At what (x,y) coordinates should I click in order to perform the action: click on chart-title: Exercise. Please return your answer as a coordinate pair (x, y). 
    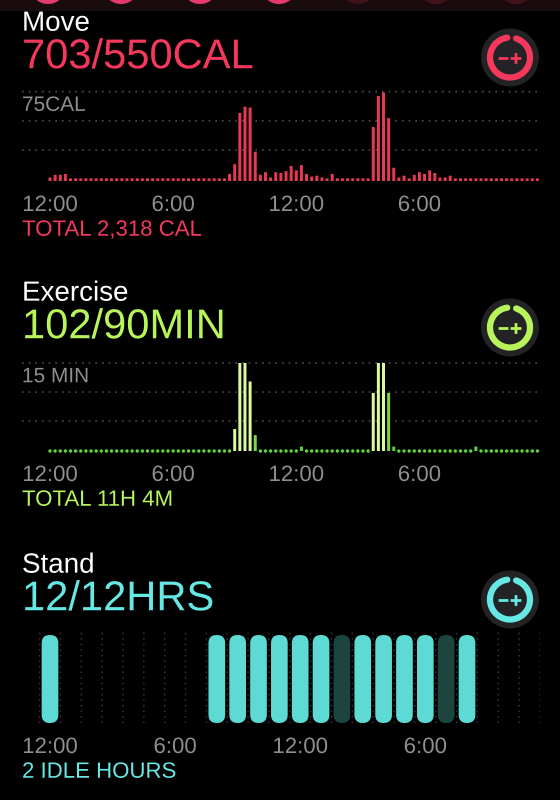
    Looking at the image, I should click on (76, 290).